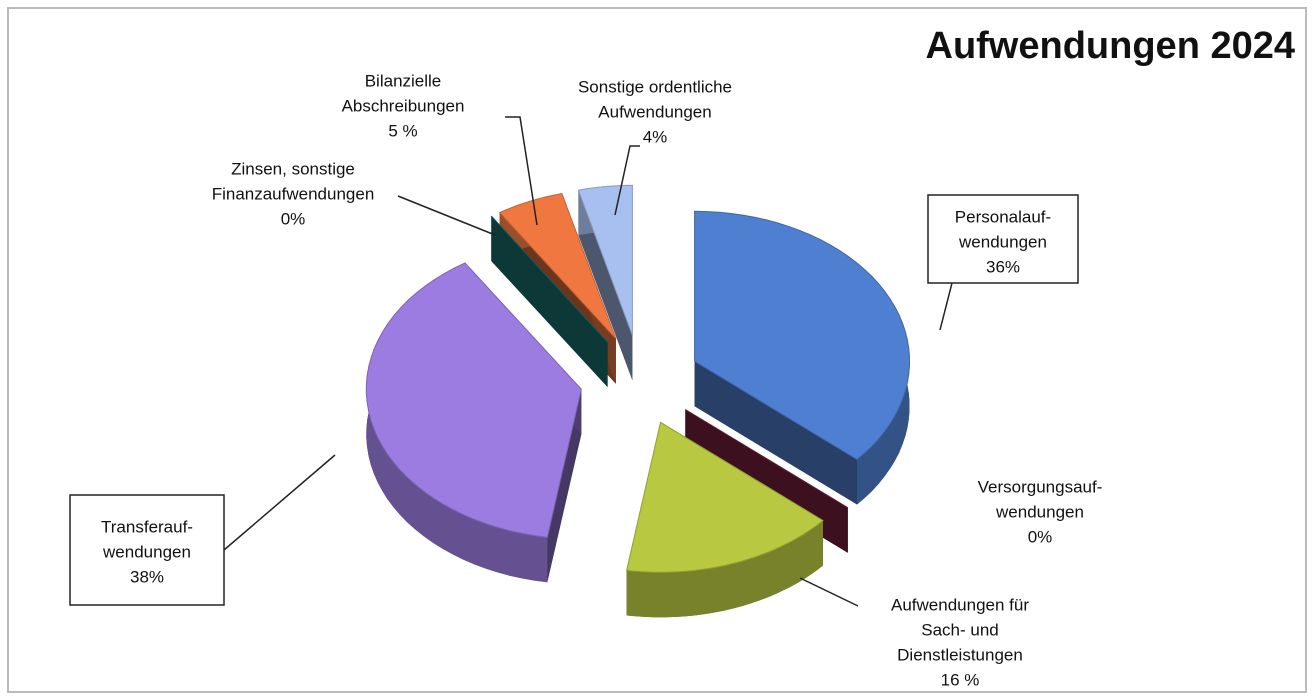  I want to click on value-label: 38%, so click(147, 576).